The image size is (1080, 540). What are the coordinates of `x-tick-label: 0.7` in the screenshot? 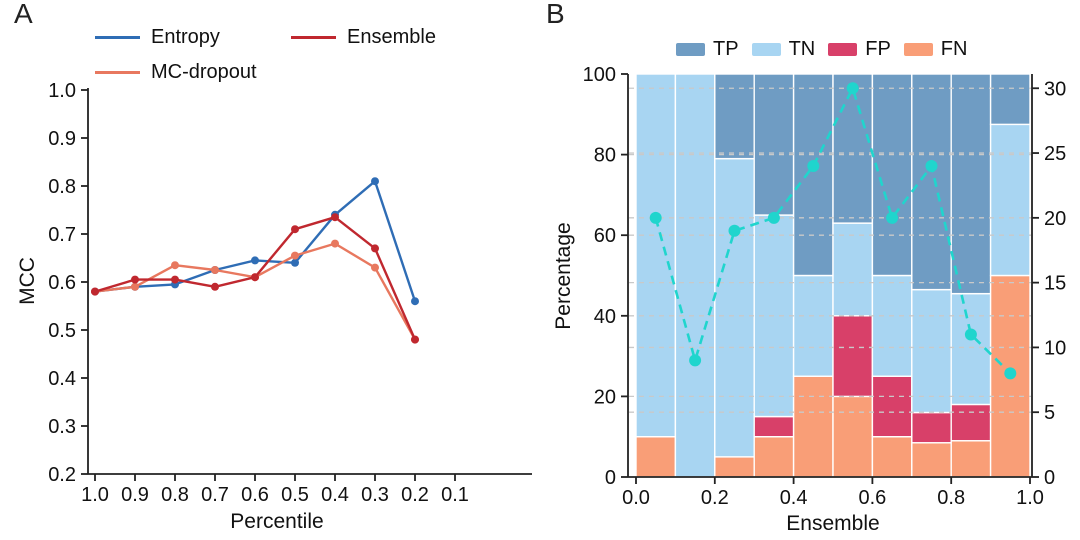 It's located at (215, 495).